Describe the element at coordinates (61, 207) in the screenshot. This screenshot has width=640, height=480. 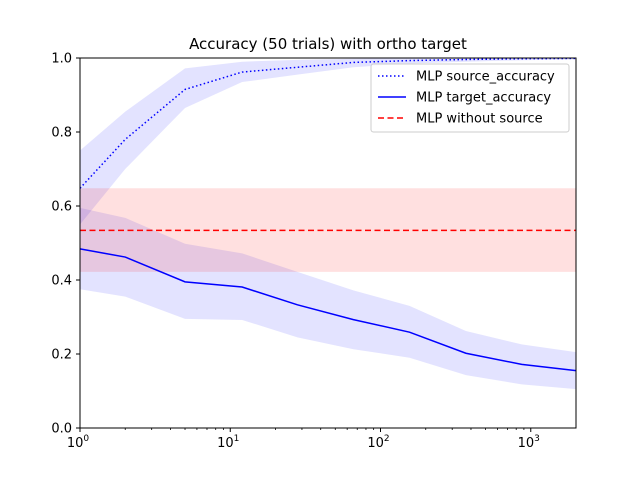
I see `y-tick-label: 0.6` at that location.